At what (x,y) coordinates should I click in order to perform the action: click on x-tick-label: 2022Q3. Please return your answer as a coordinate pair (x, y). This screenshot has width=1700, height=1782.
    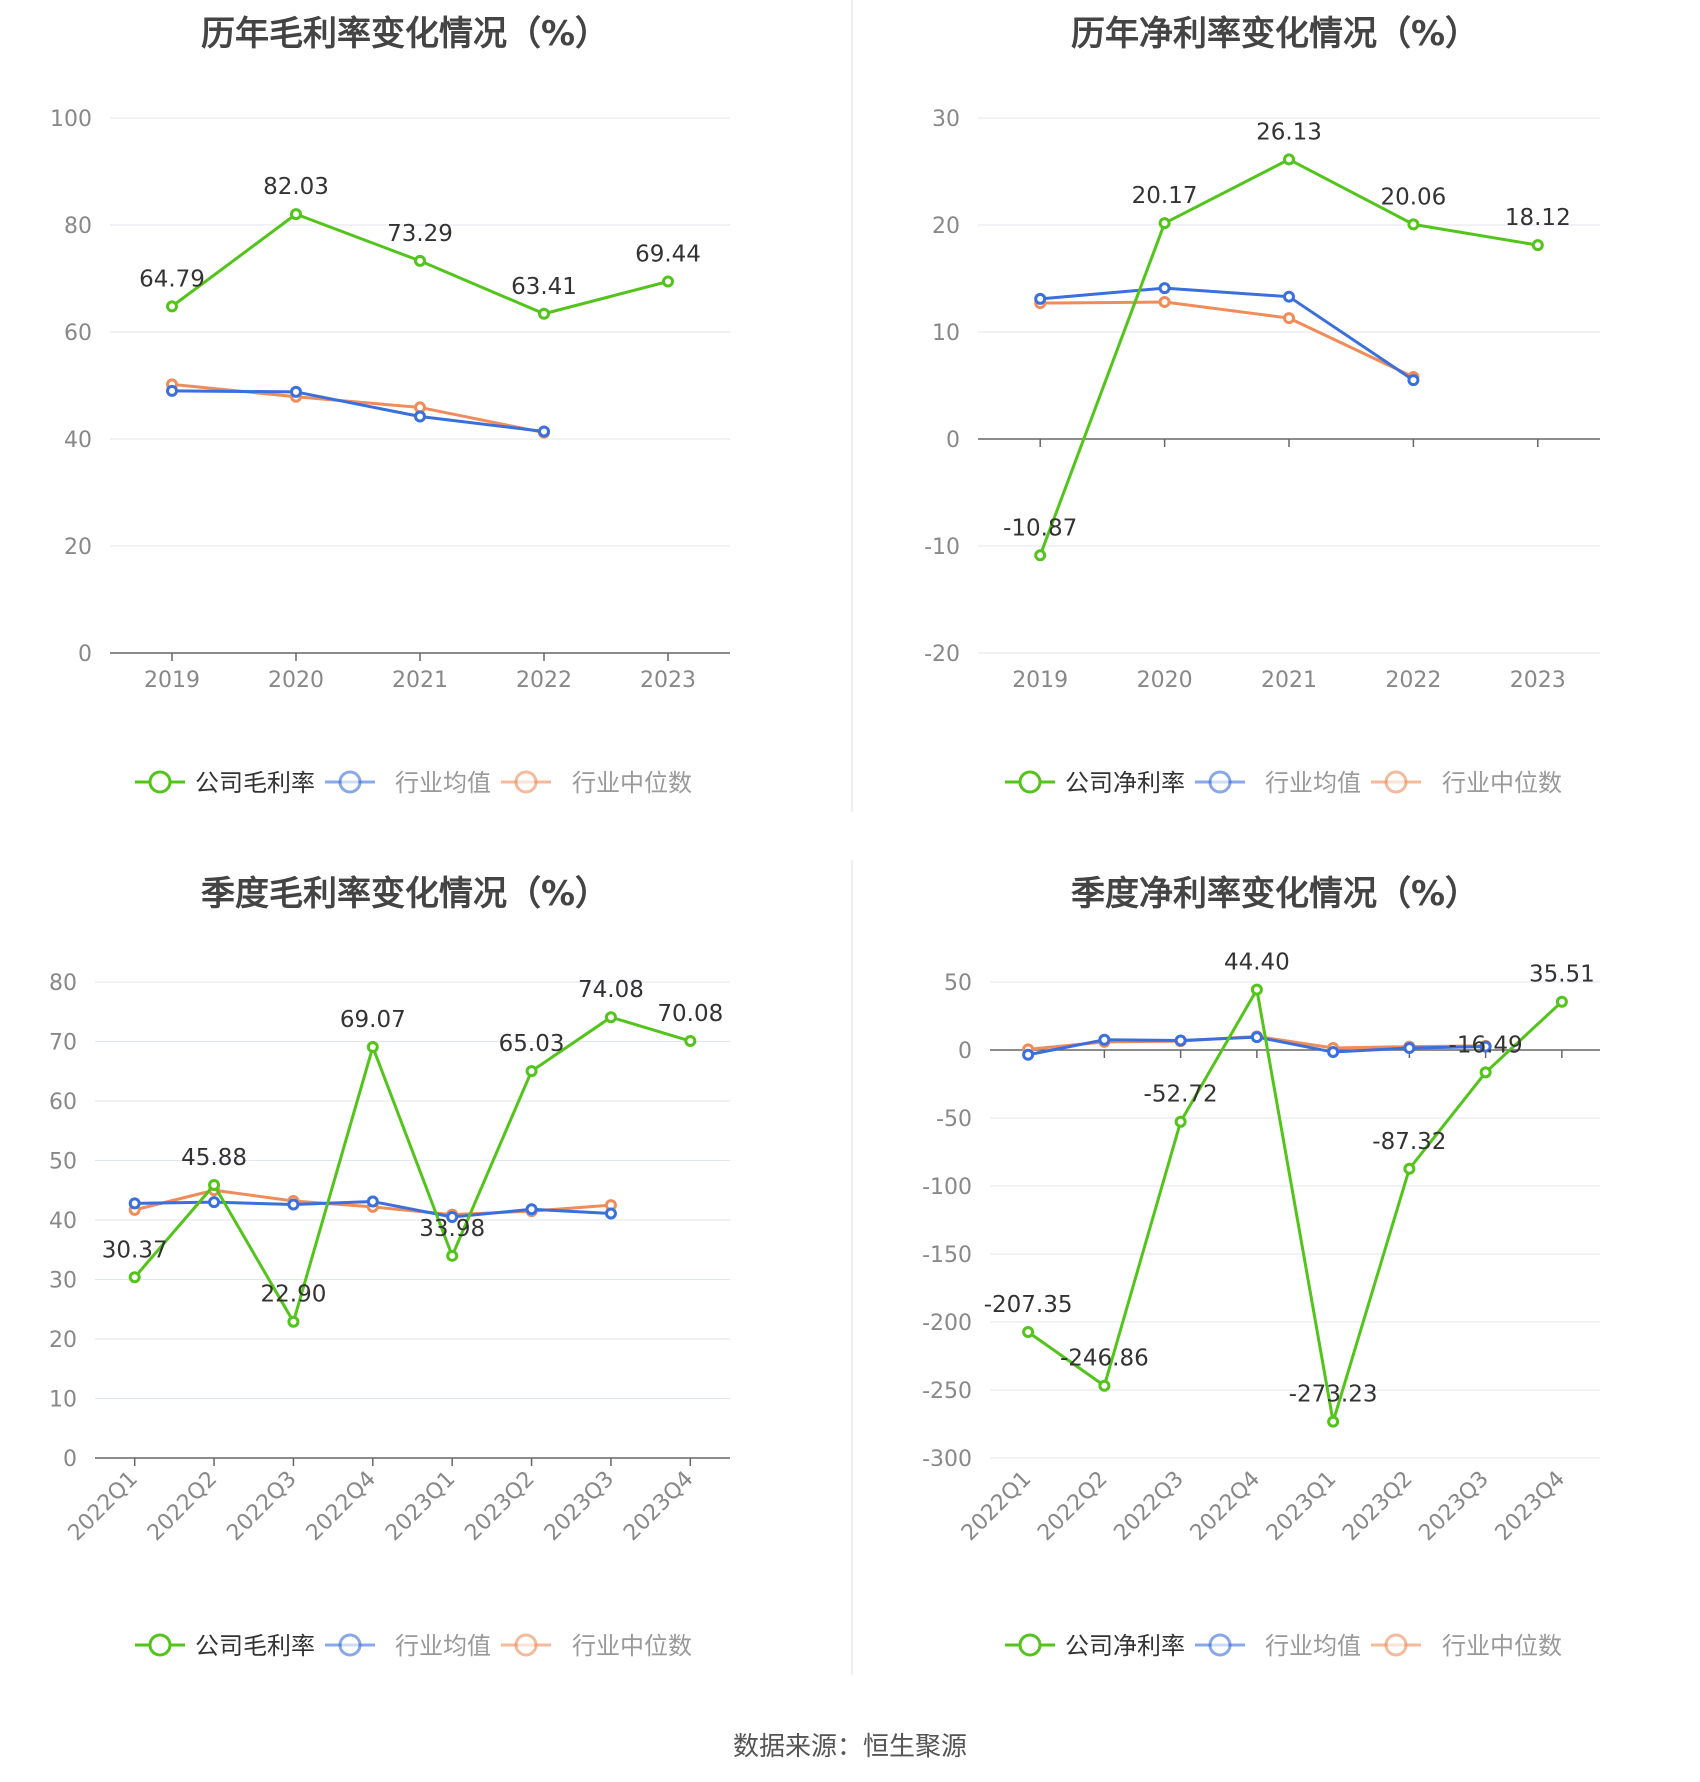
    Looking at the image, I should click on (1148, 1506).